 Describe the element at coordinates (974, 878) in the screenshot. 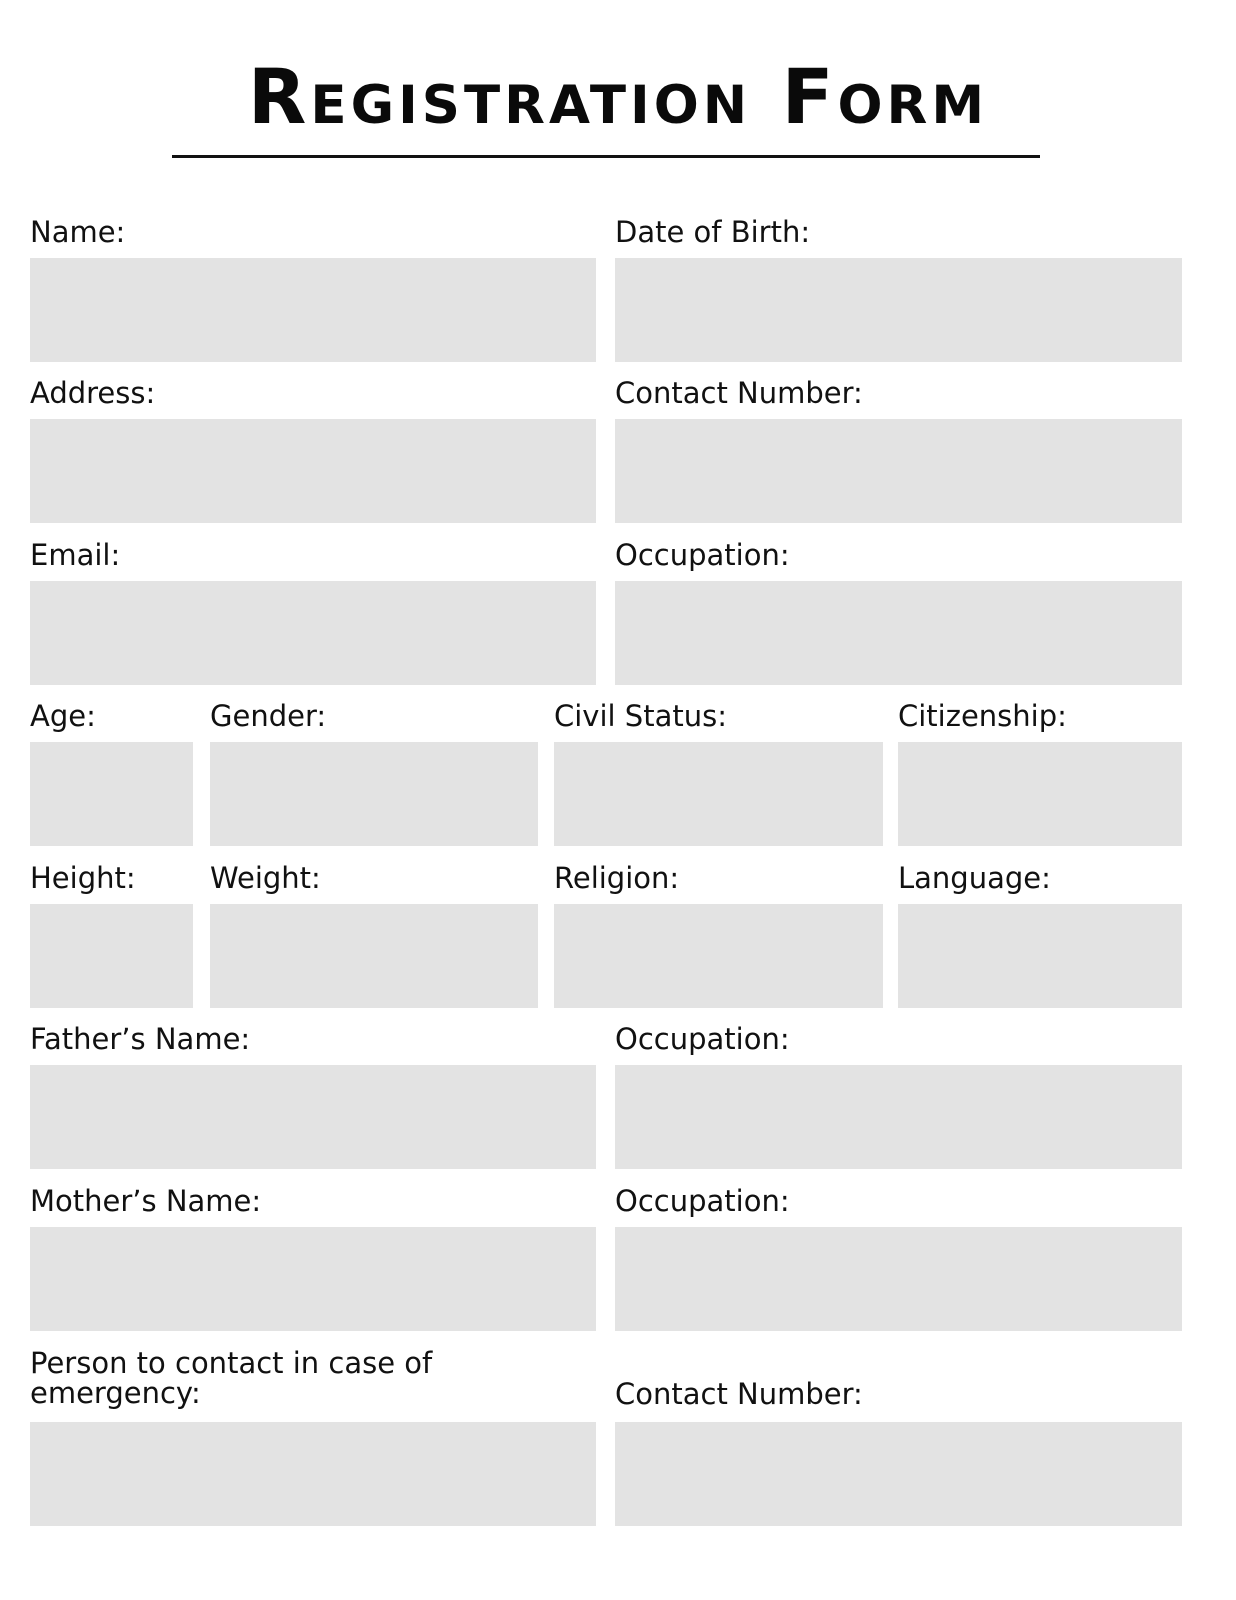

I see `language-label: Language:` at that location.